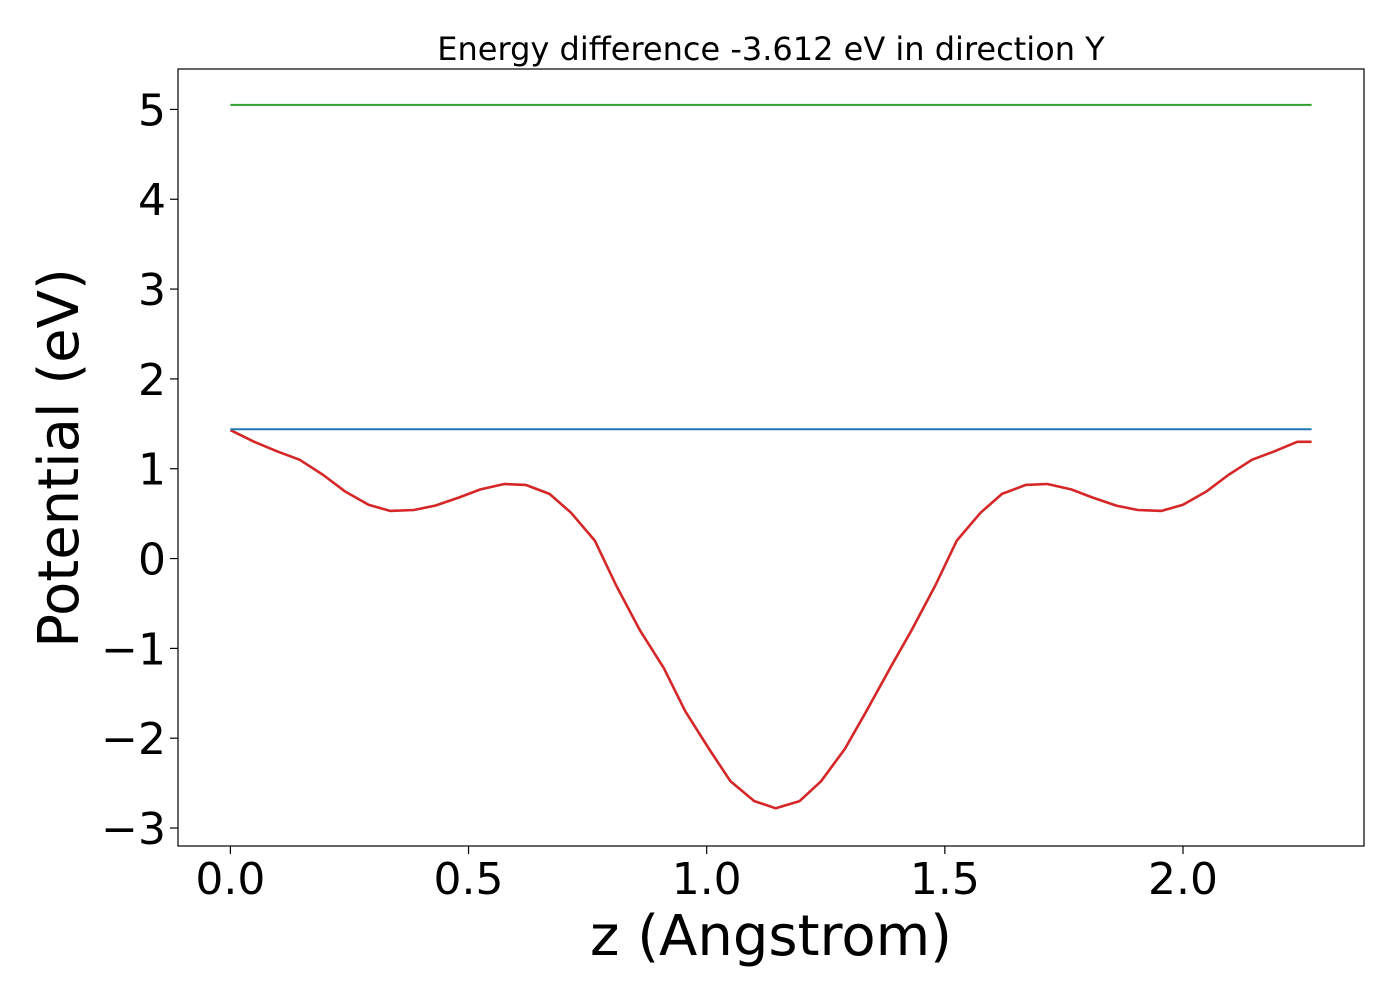  What do you see at coordinates (152, 470) in the screenshot?
I see `y-tick-label: 1` at bounding box center [152, 470].